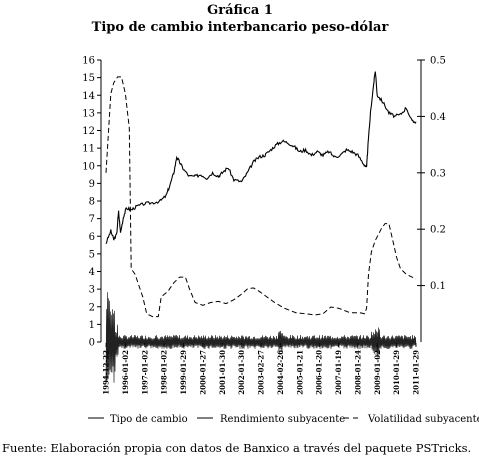  Describe the element at coordinates (202, 372) in the screenshot. I see `x-tick-label: 2000-01-27` at that location.